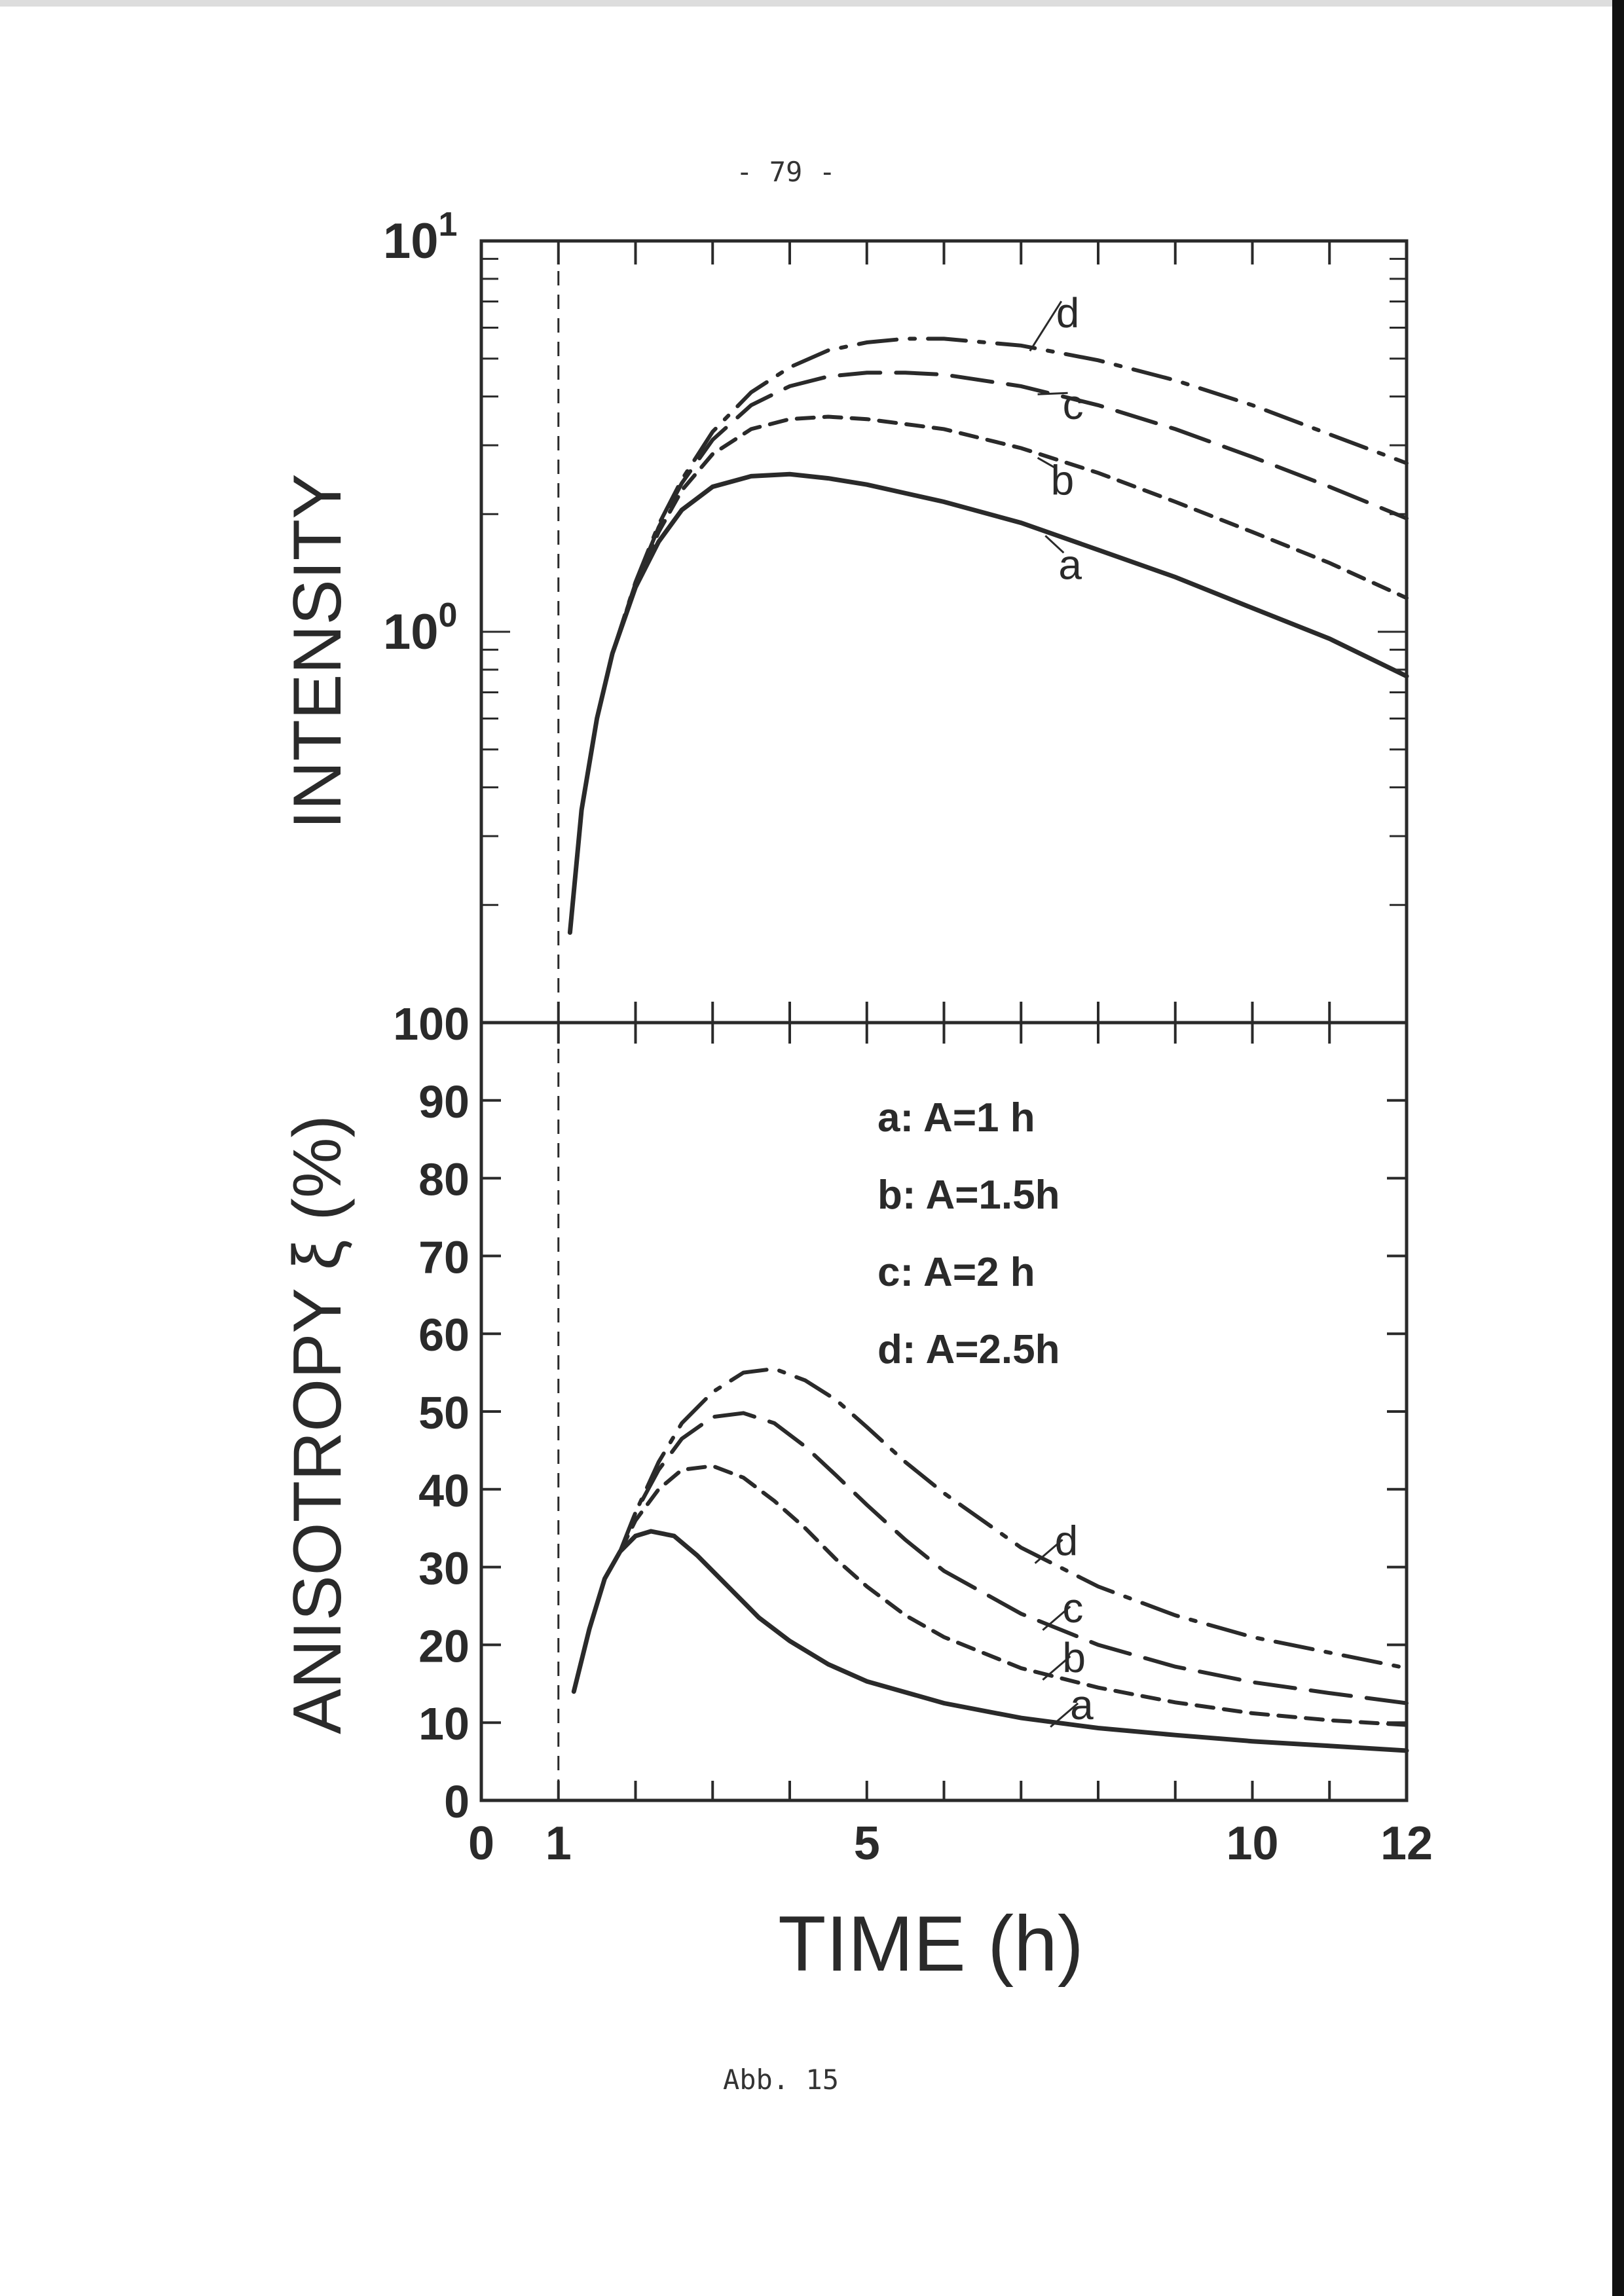 The image size is (1624, 2296). Describe the element at coordinates (1406, 1843) in the screenshot. I see `anisotropy-x-ticklabel: 12` at that location.